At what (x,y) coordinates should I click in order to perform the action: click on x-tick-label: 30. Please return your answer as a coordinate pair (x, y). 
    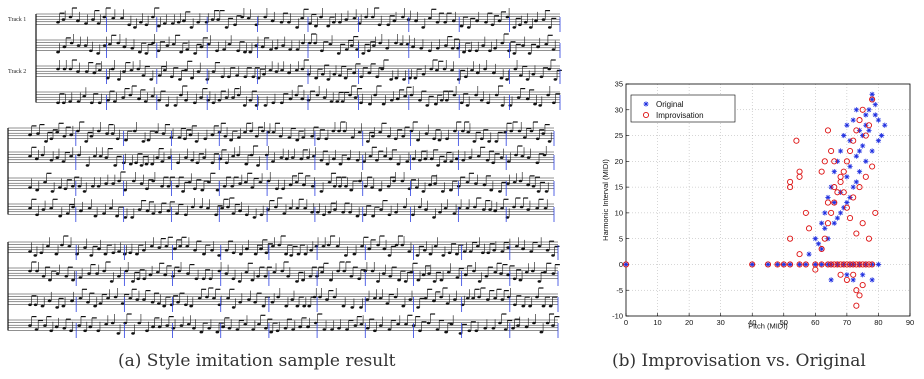
    Looking at the image, I should click on (720, 322).